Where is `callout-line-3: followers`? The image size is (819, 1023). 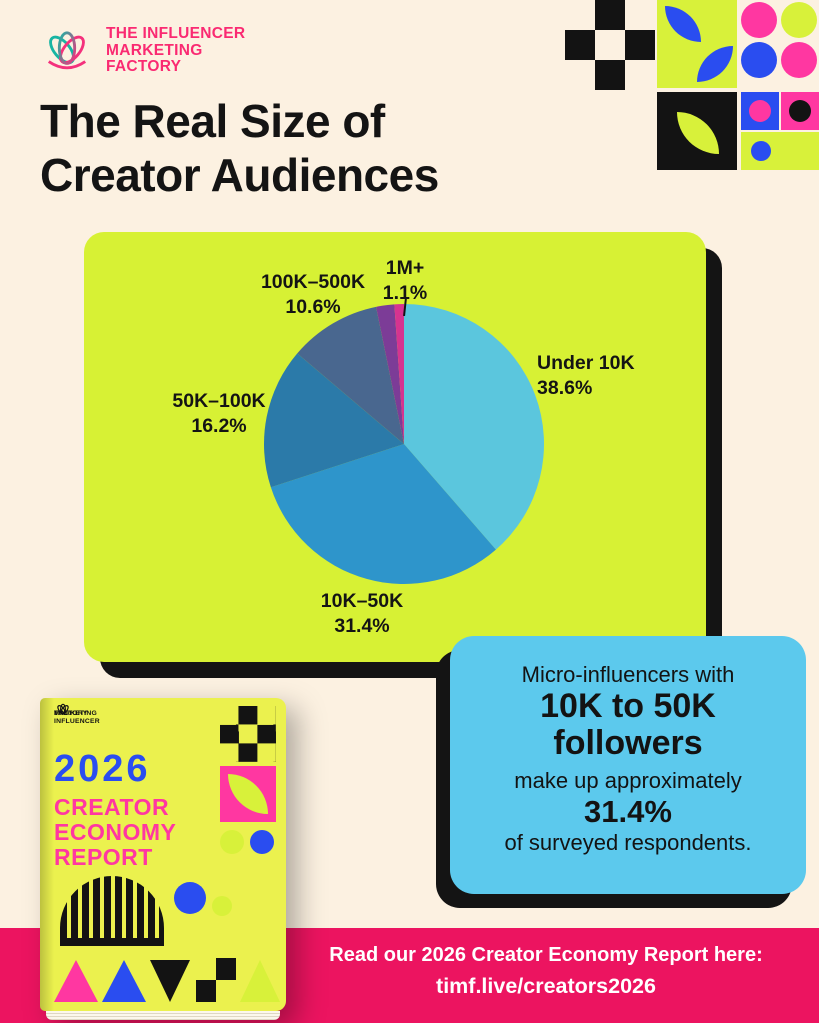
callout-line-3: followers is located at coordinates (628, 742).